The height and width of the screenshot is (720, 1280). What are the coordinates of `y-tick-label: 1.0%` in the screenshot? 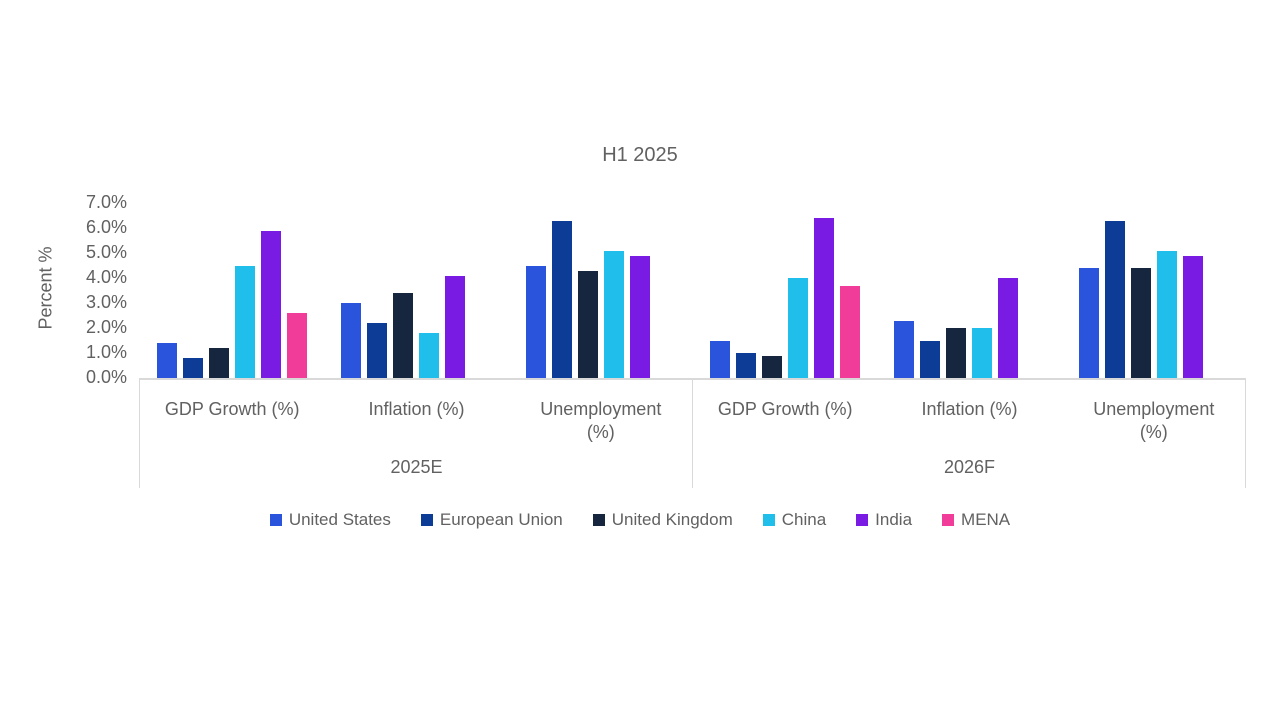 It's located at (106, 352).